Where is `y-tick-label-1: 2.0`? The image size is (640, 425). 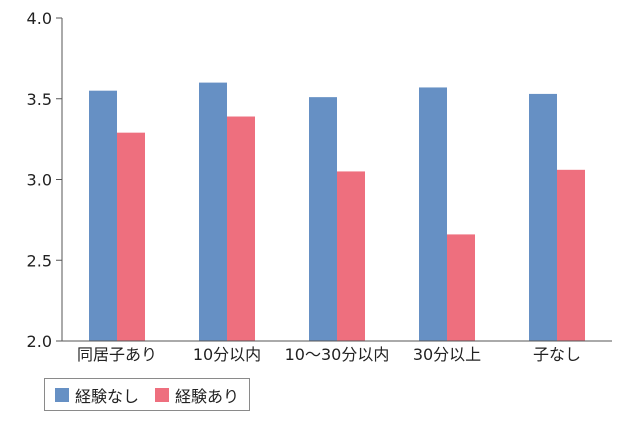
y-tick-label-1: 2.0 is located at coordinates (39, 341).